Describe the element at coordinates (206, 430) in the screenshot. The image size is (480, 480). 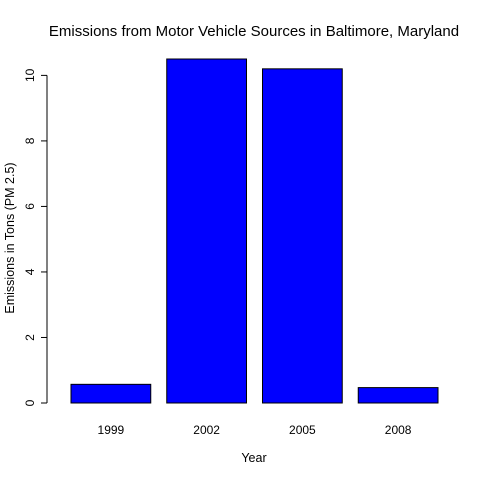
I see `x-tick-label: 2002` at that location.